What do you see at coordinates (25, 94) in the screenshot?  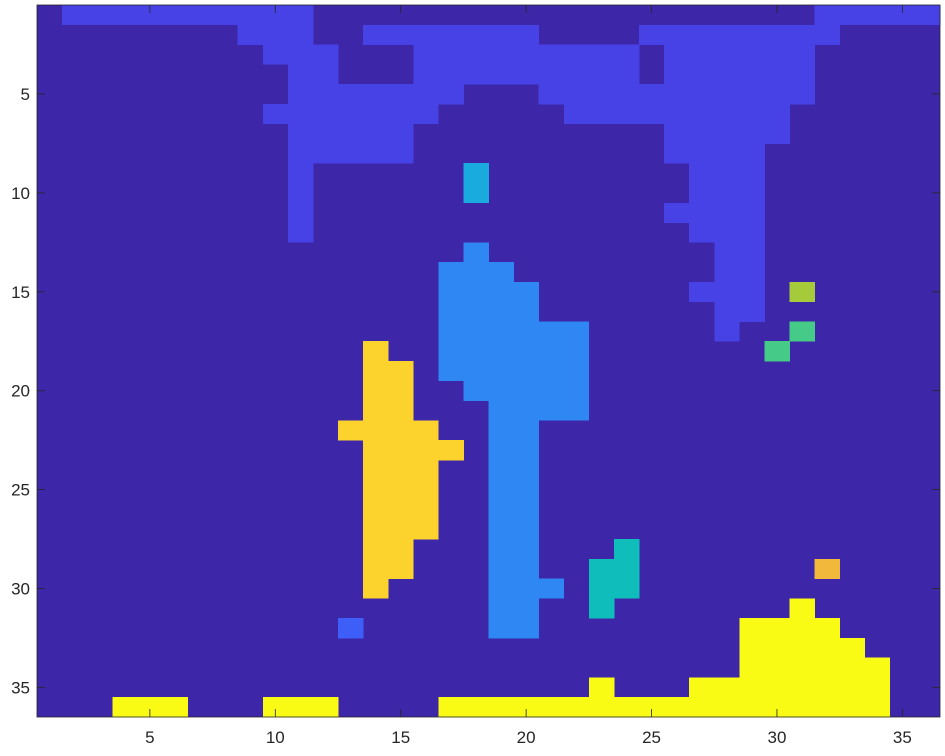 I see `y-tick-label: 5` at bounding box center [25, 94].